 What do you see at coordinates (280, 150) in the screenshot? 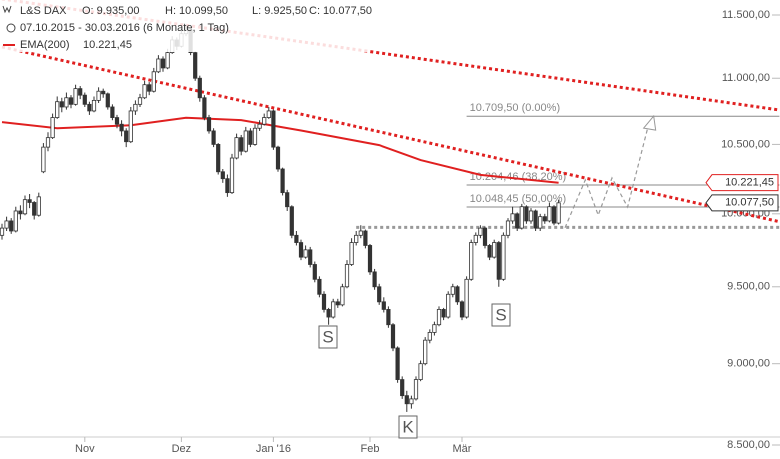
I see `ema-line` at bounding box center [280, 150].